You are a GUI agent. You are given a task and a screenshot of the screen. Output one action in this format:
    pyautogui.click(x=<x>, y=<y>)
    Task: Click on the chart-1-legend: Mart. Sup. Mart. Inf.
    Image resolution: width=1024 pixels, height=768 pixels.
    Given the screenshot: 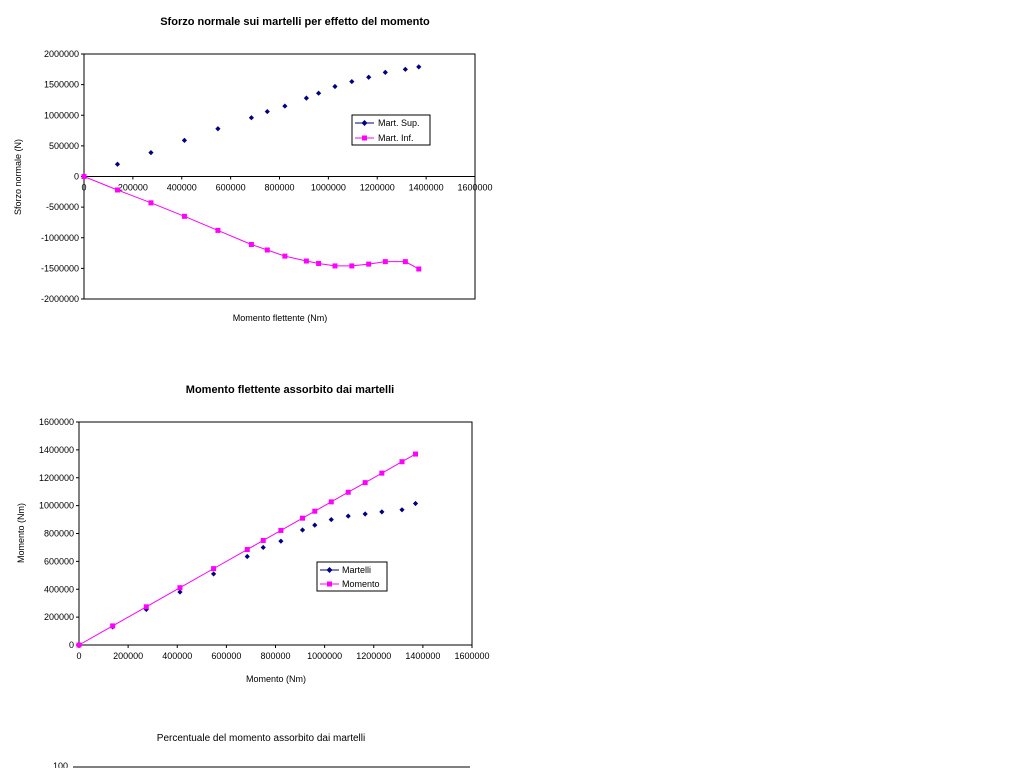 What is the action you would take?
    pyautogui.click(x=391, y=130)
    